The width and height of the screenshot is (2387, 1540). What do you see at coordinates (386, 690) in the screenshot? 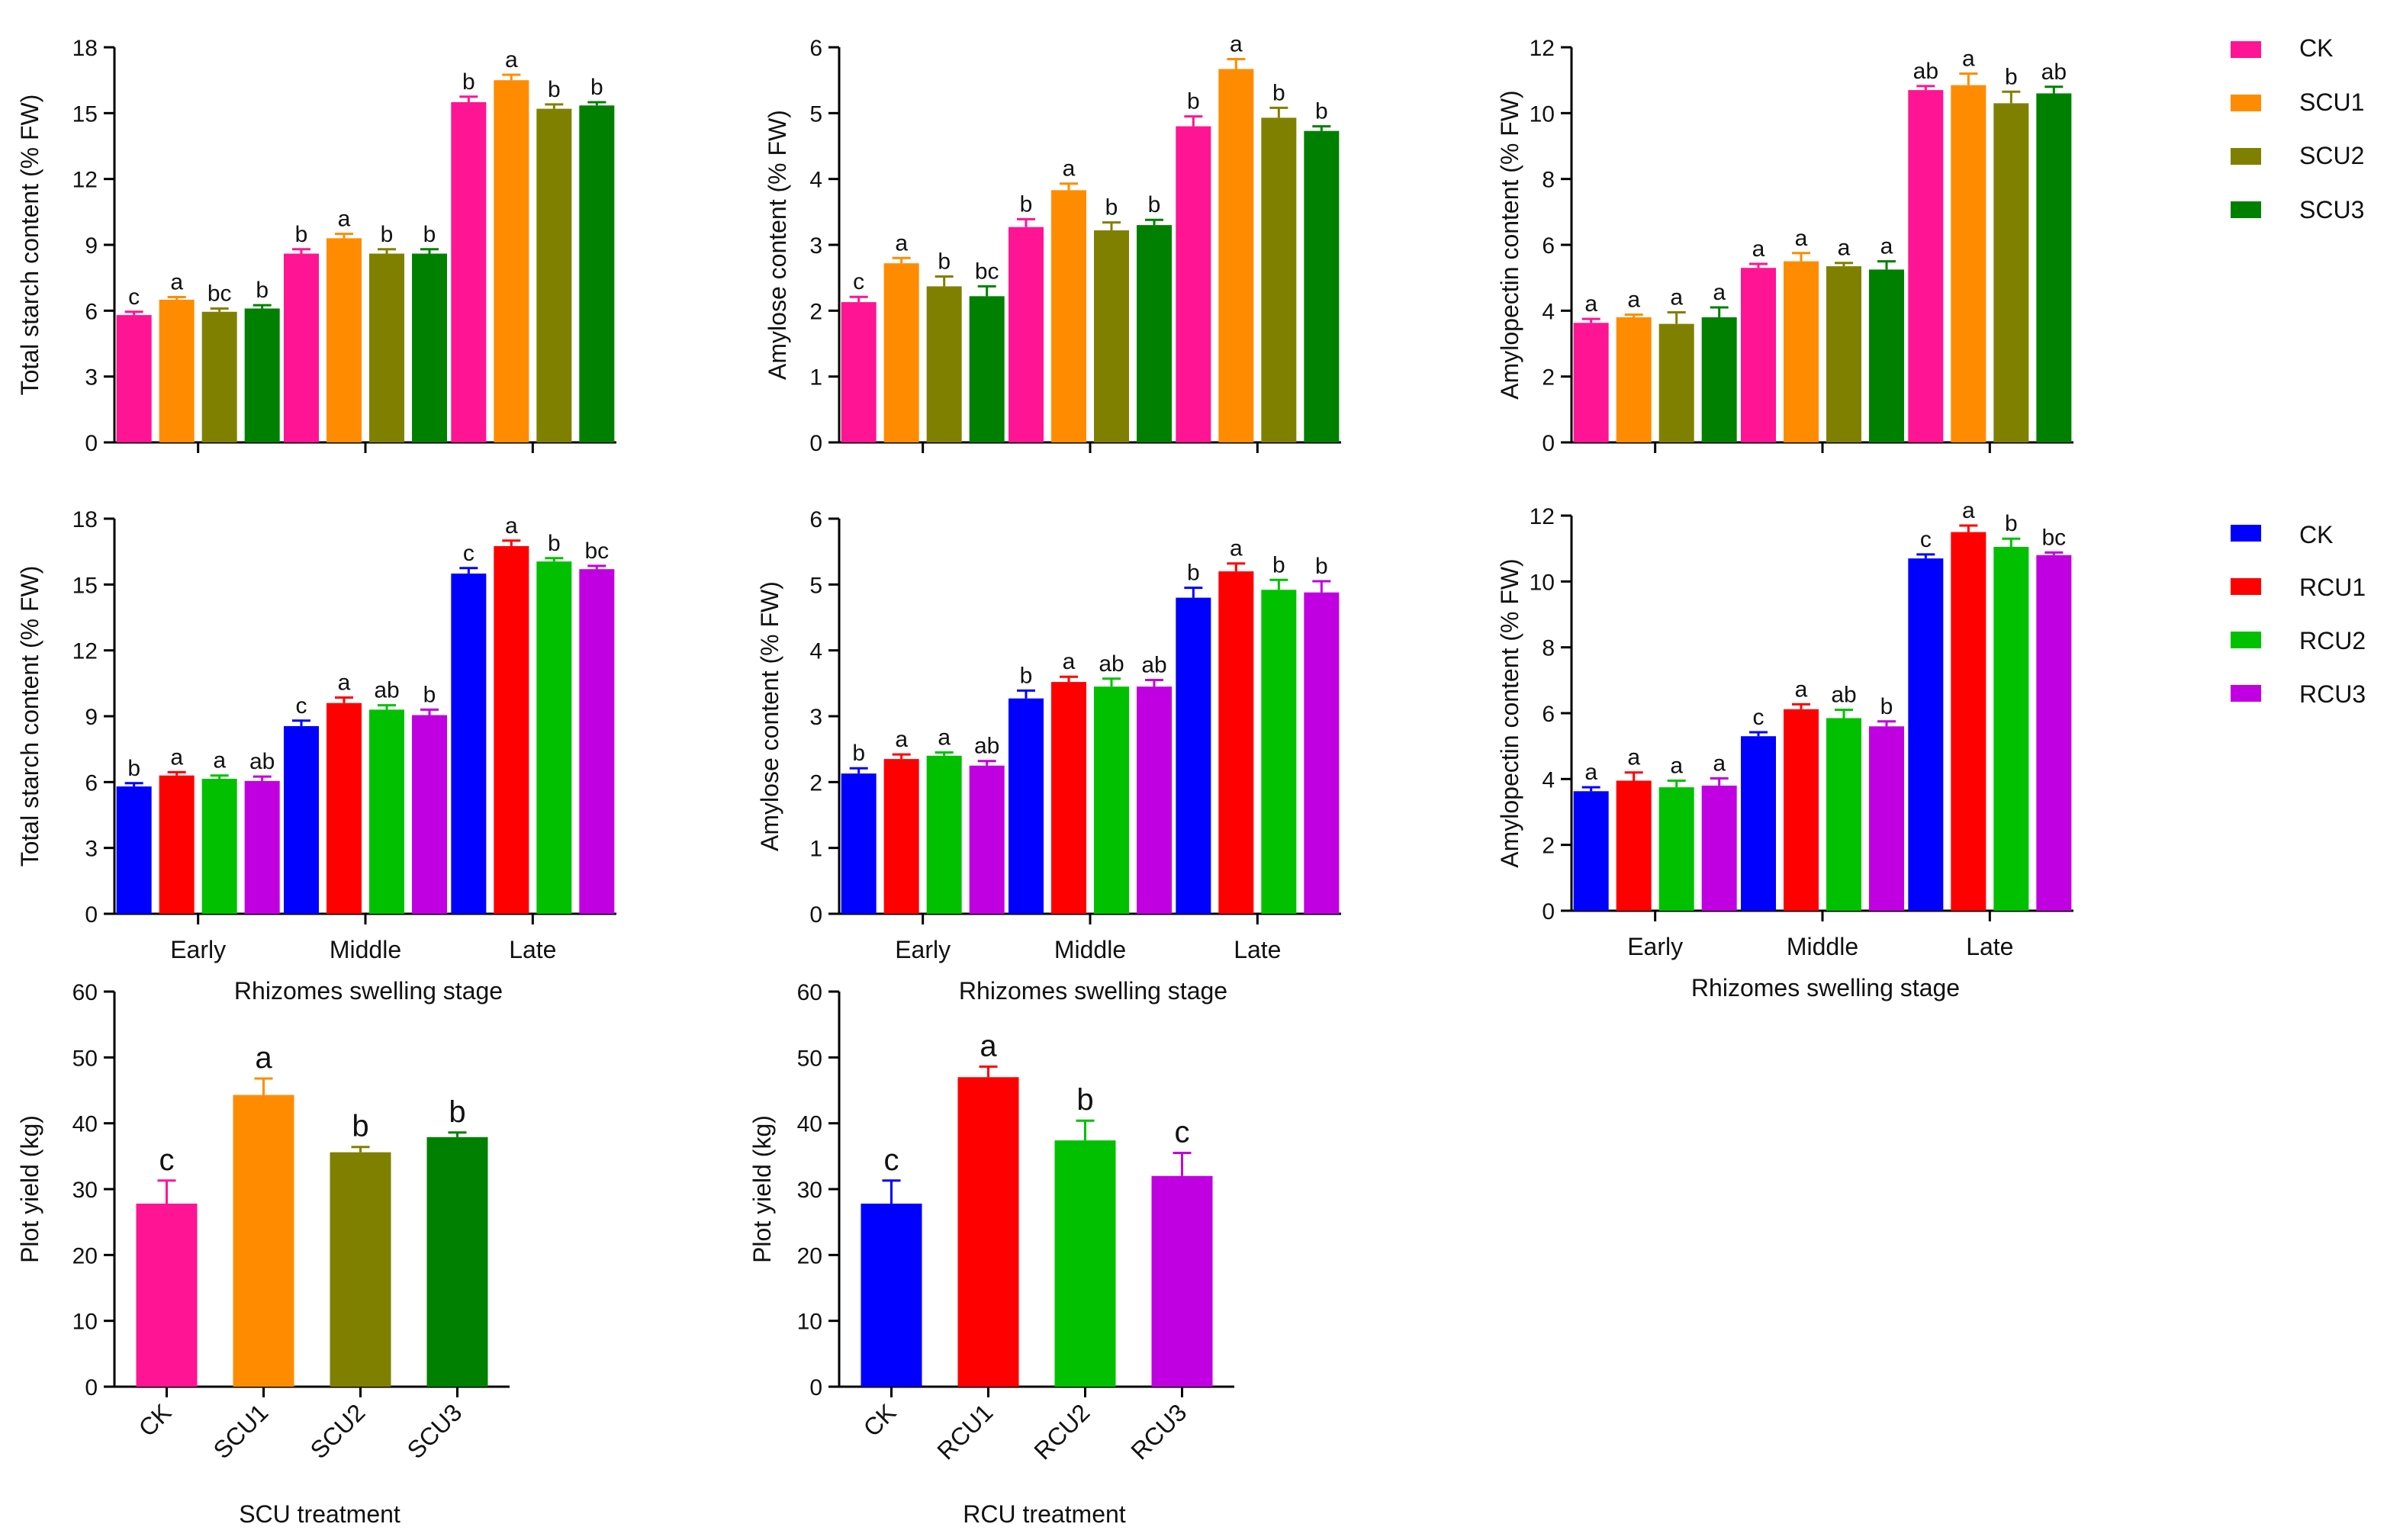
I see `significance-letter: ab` at bounding box center [386, 690].